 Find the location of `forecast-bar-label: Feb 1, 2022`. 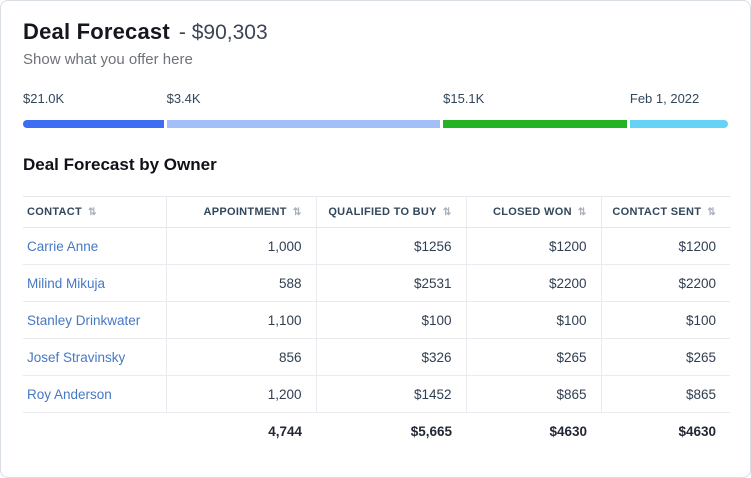

forecast-bar-label: Feb 1, 2022 is located at coordinates (664, 98).